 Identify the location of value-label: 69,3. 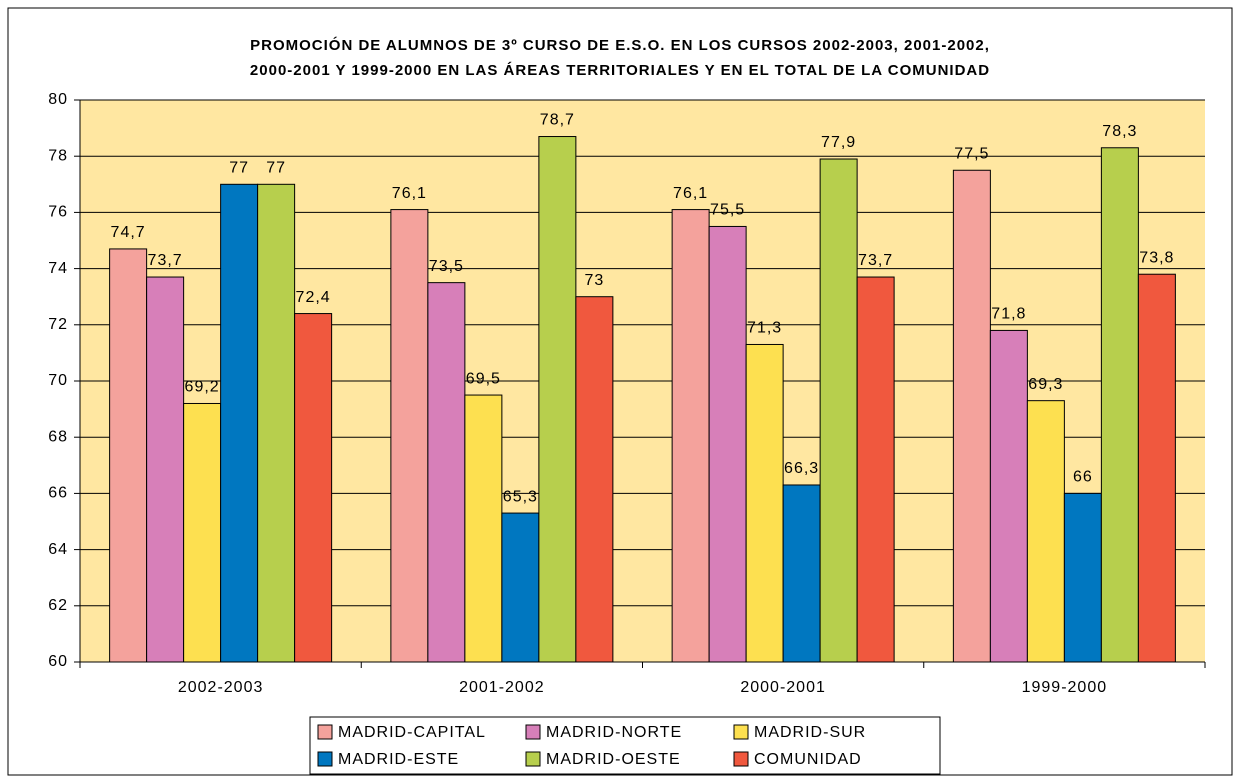
(1045, 384).